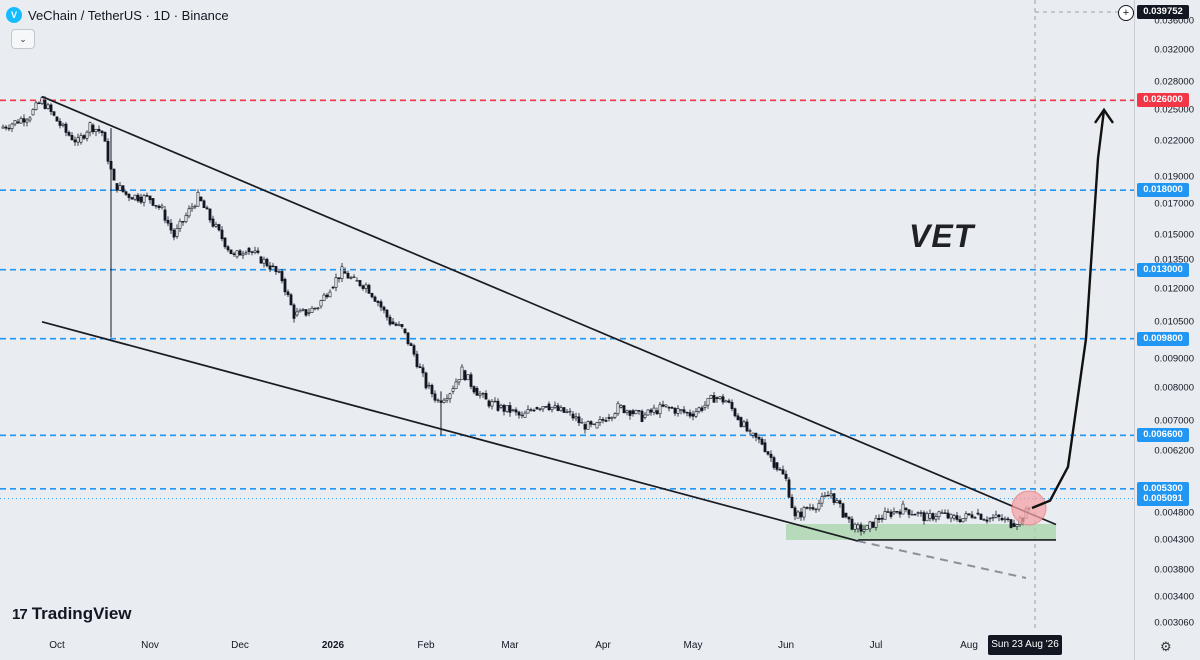 The image size is (1200, 660). What do you see at coordinates (1163, 190) in the screenshot?
I see `level-tag-0.018000: 0.018000` at bounding box center [1163, 190].